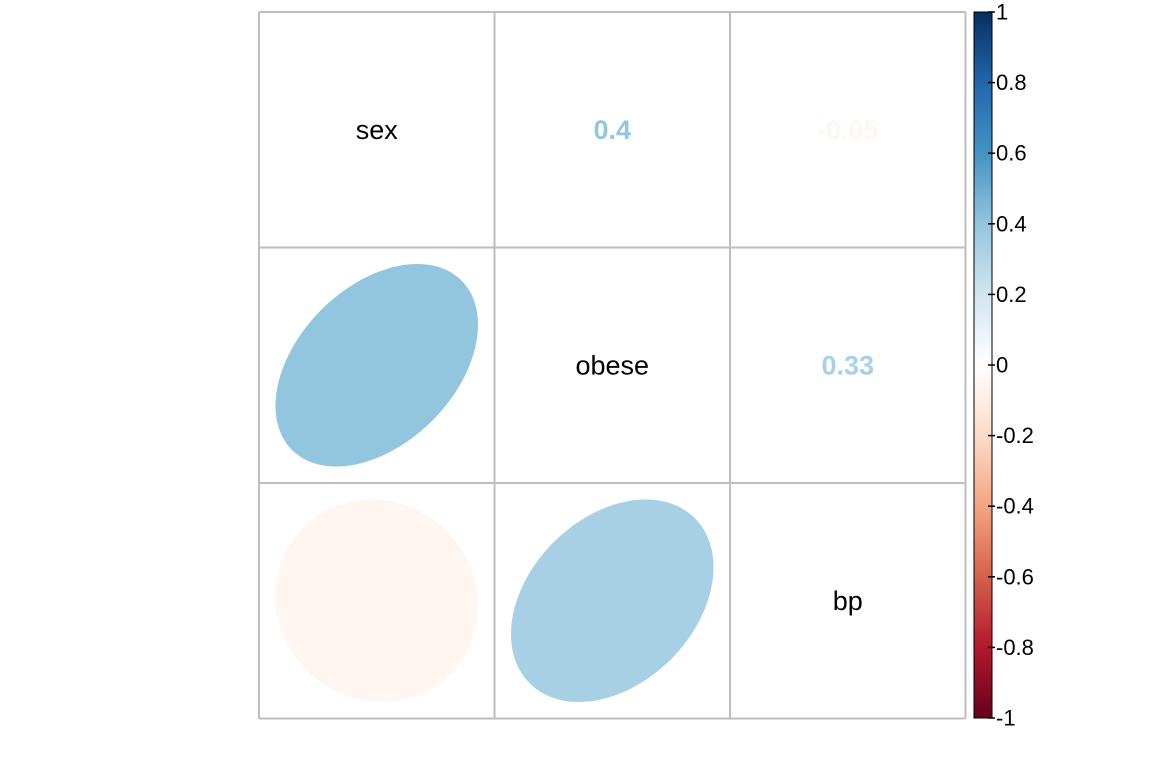 This screenshot has height=768, width=1152. I want to click on variable-label-obese: obese, so click(612, 365).